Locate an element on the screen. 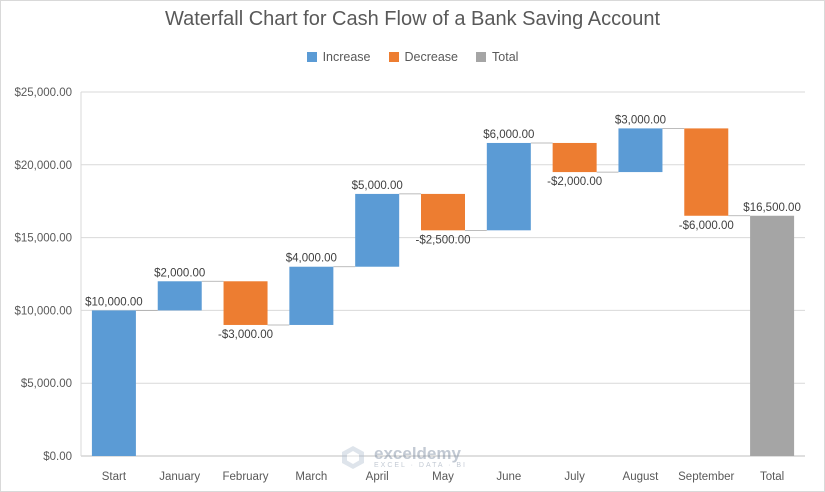  x-tick-label: September is located at coordinates (706, 477).